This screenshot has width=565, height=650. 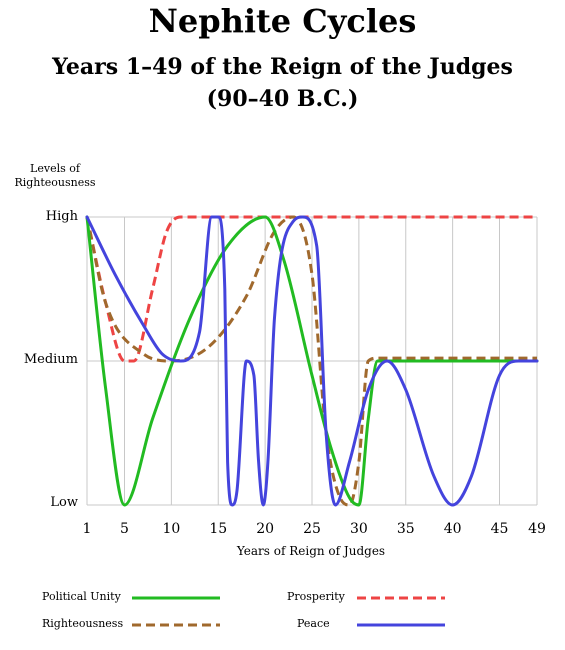 I want to click on y-tick-label-high: High, so click(x=61, y=216).